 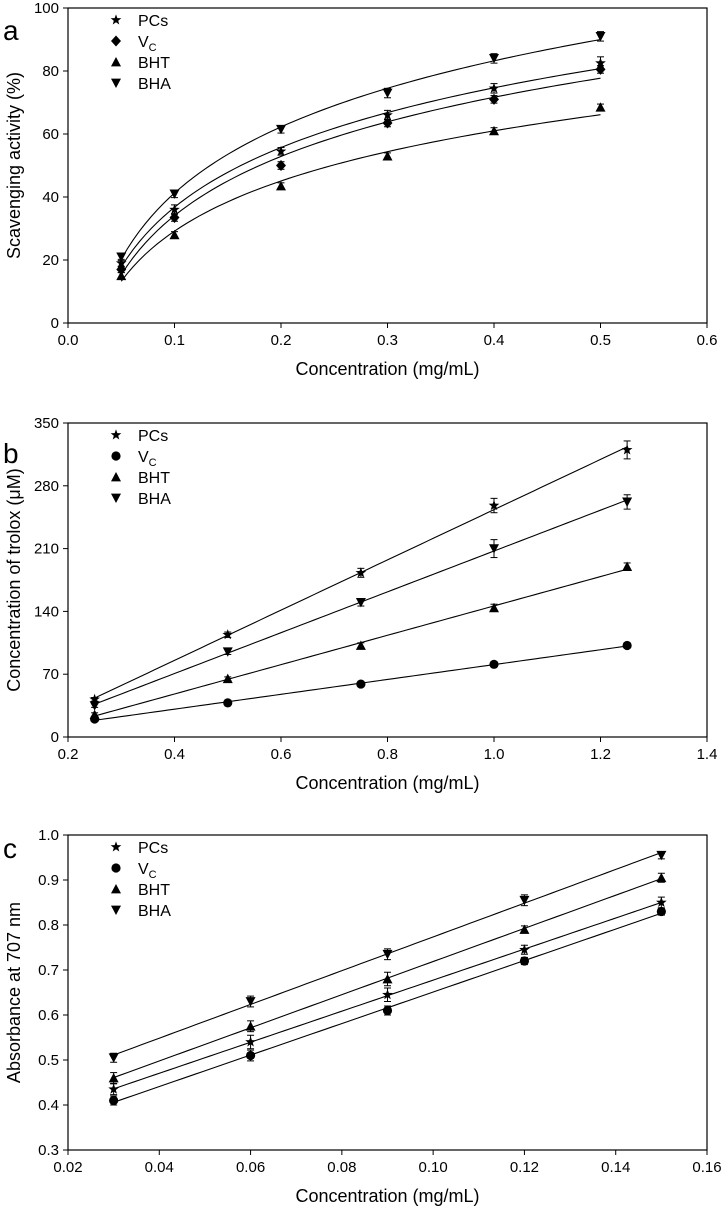 What do you see at coordinates (11, 453) in the screenshot?
I see `panel-label: b` at bounding box center [11, 453].